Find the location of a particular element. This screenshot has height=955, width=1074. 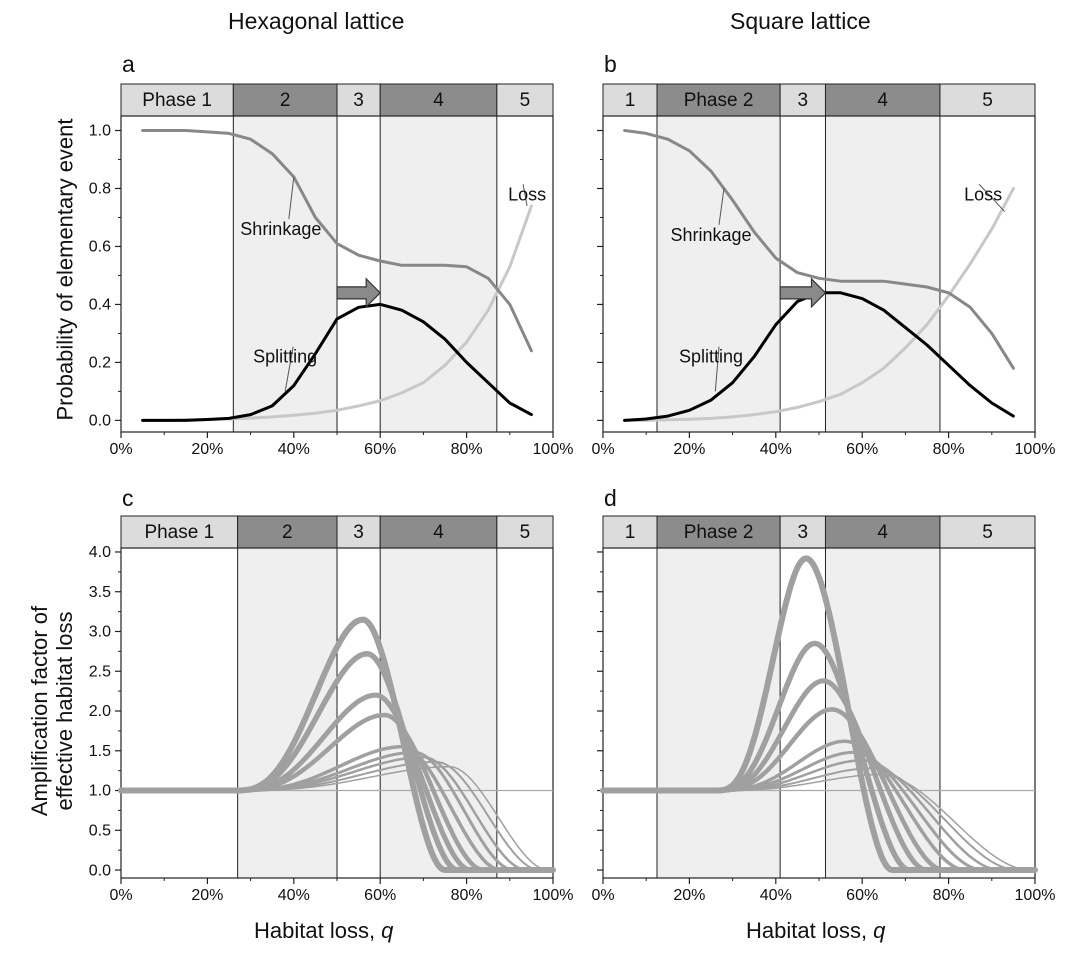

y-tick-label: 0.6 is located at coordinates (100, 247).